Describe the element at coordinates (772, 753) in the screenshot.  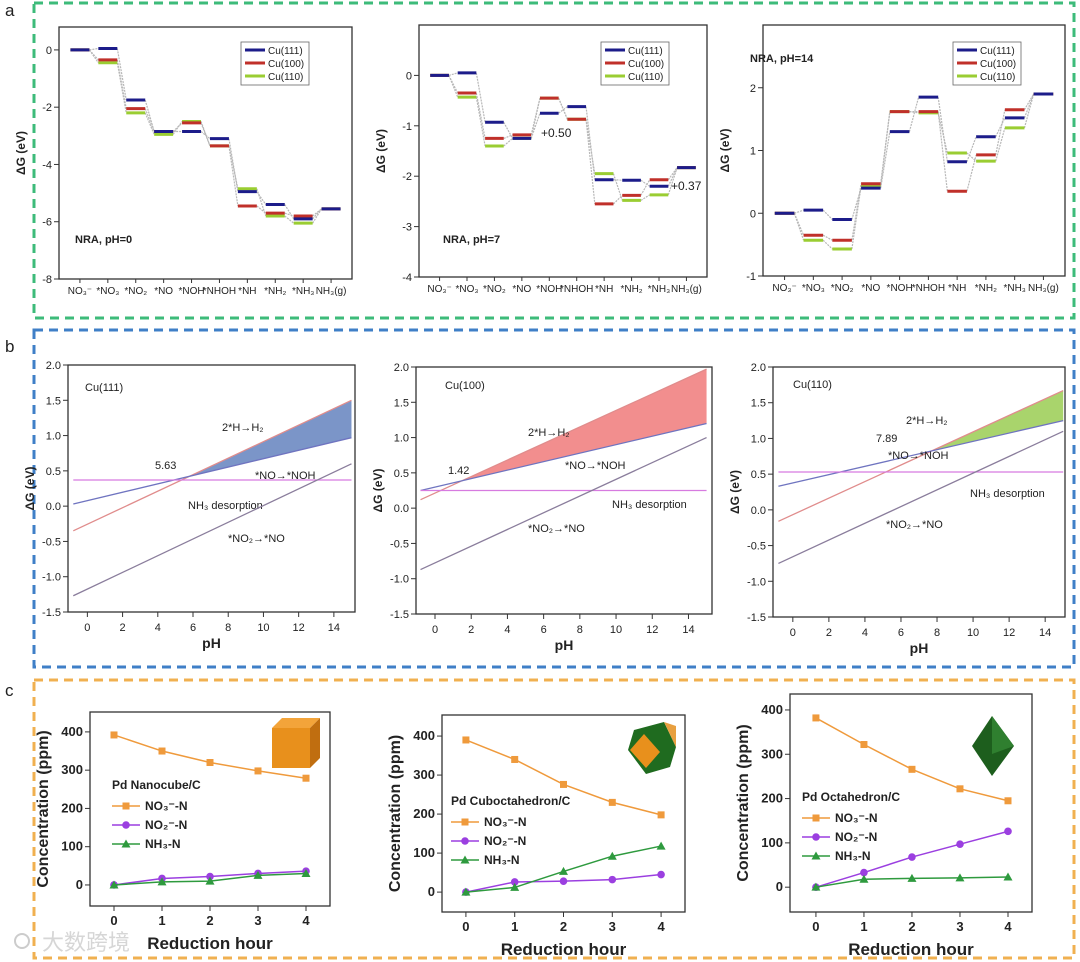
I see `y-tick-label: 300` at that location.